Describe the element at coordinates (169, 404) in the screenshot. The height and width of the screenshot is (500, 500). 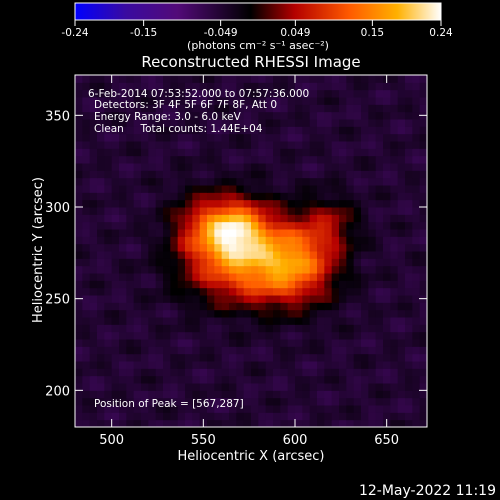
I see `peak-position-label: Position of Peak = [567,287]` at that location.